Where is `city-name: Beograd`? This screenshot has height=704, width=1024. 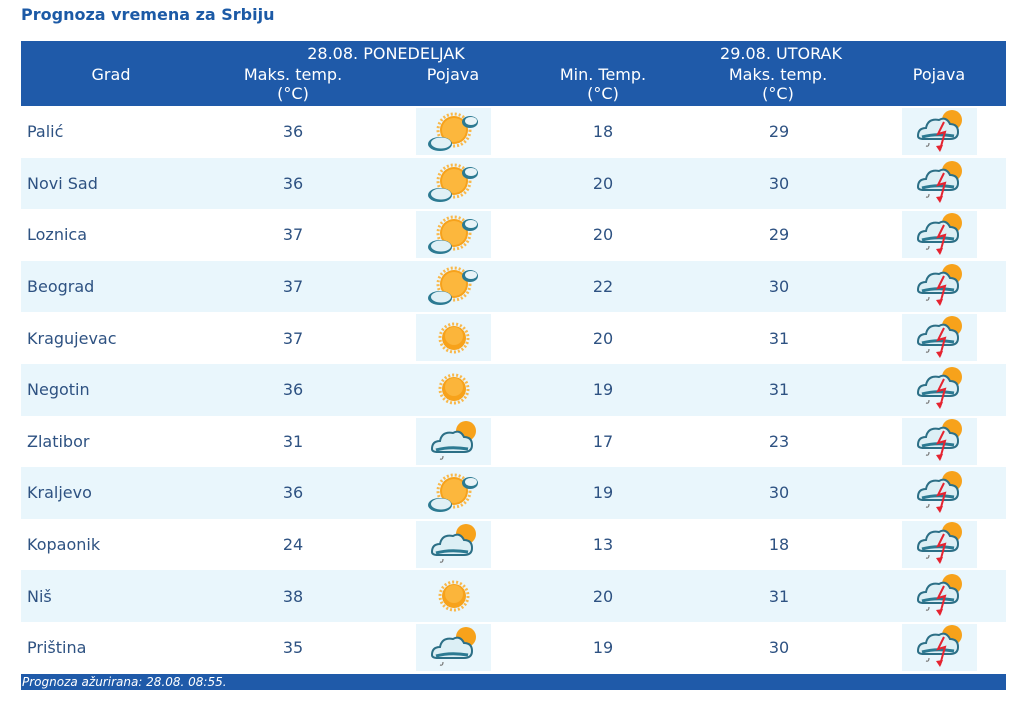 city-name: Beograd is located at coordinates (61, 287).